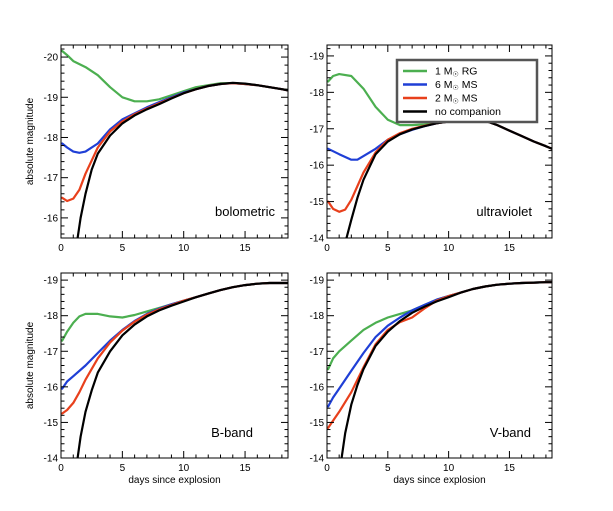 The image size is (613, 511). Describe the element at coordinates (245, 211) in the screenshot. I see `panel-title-bolometric: bolometric` at that location.